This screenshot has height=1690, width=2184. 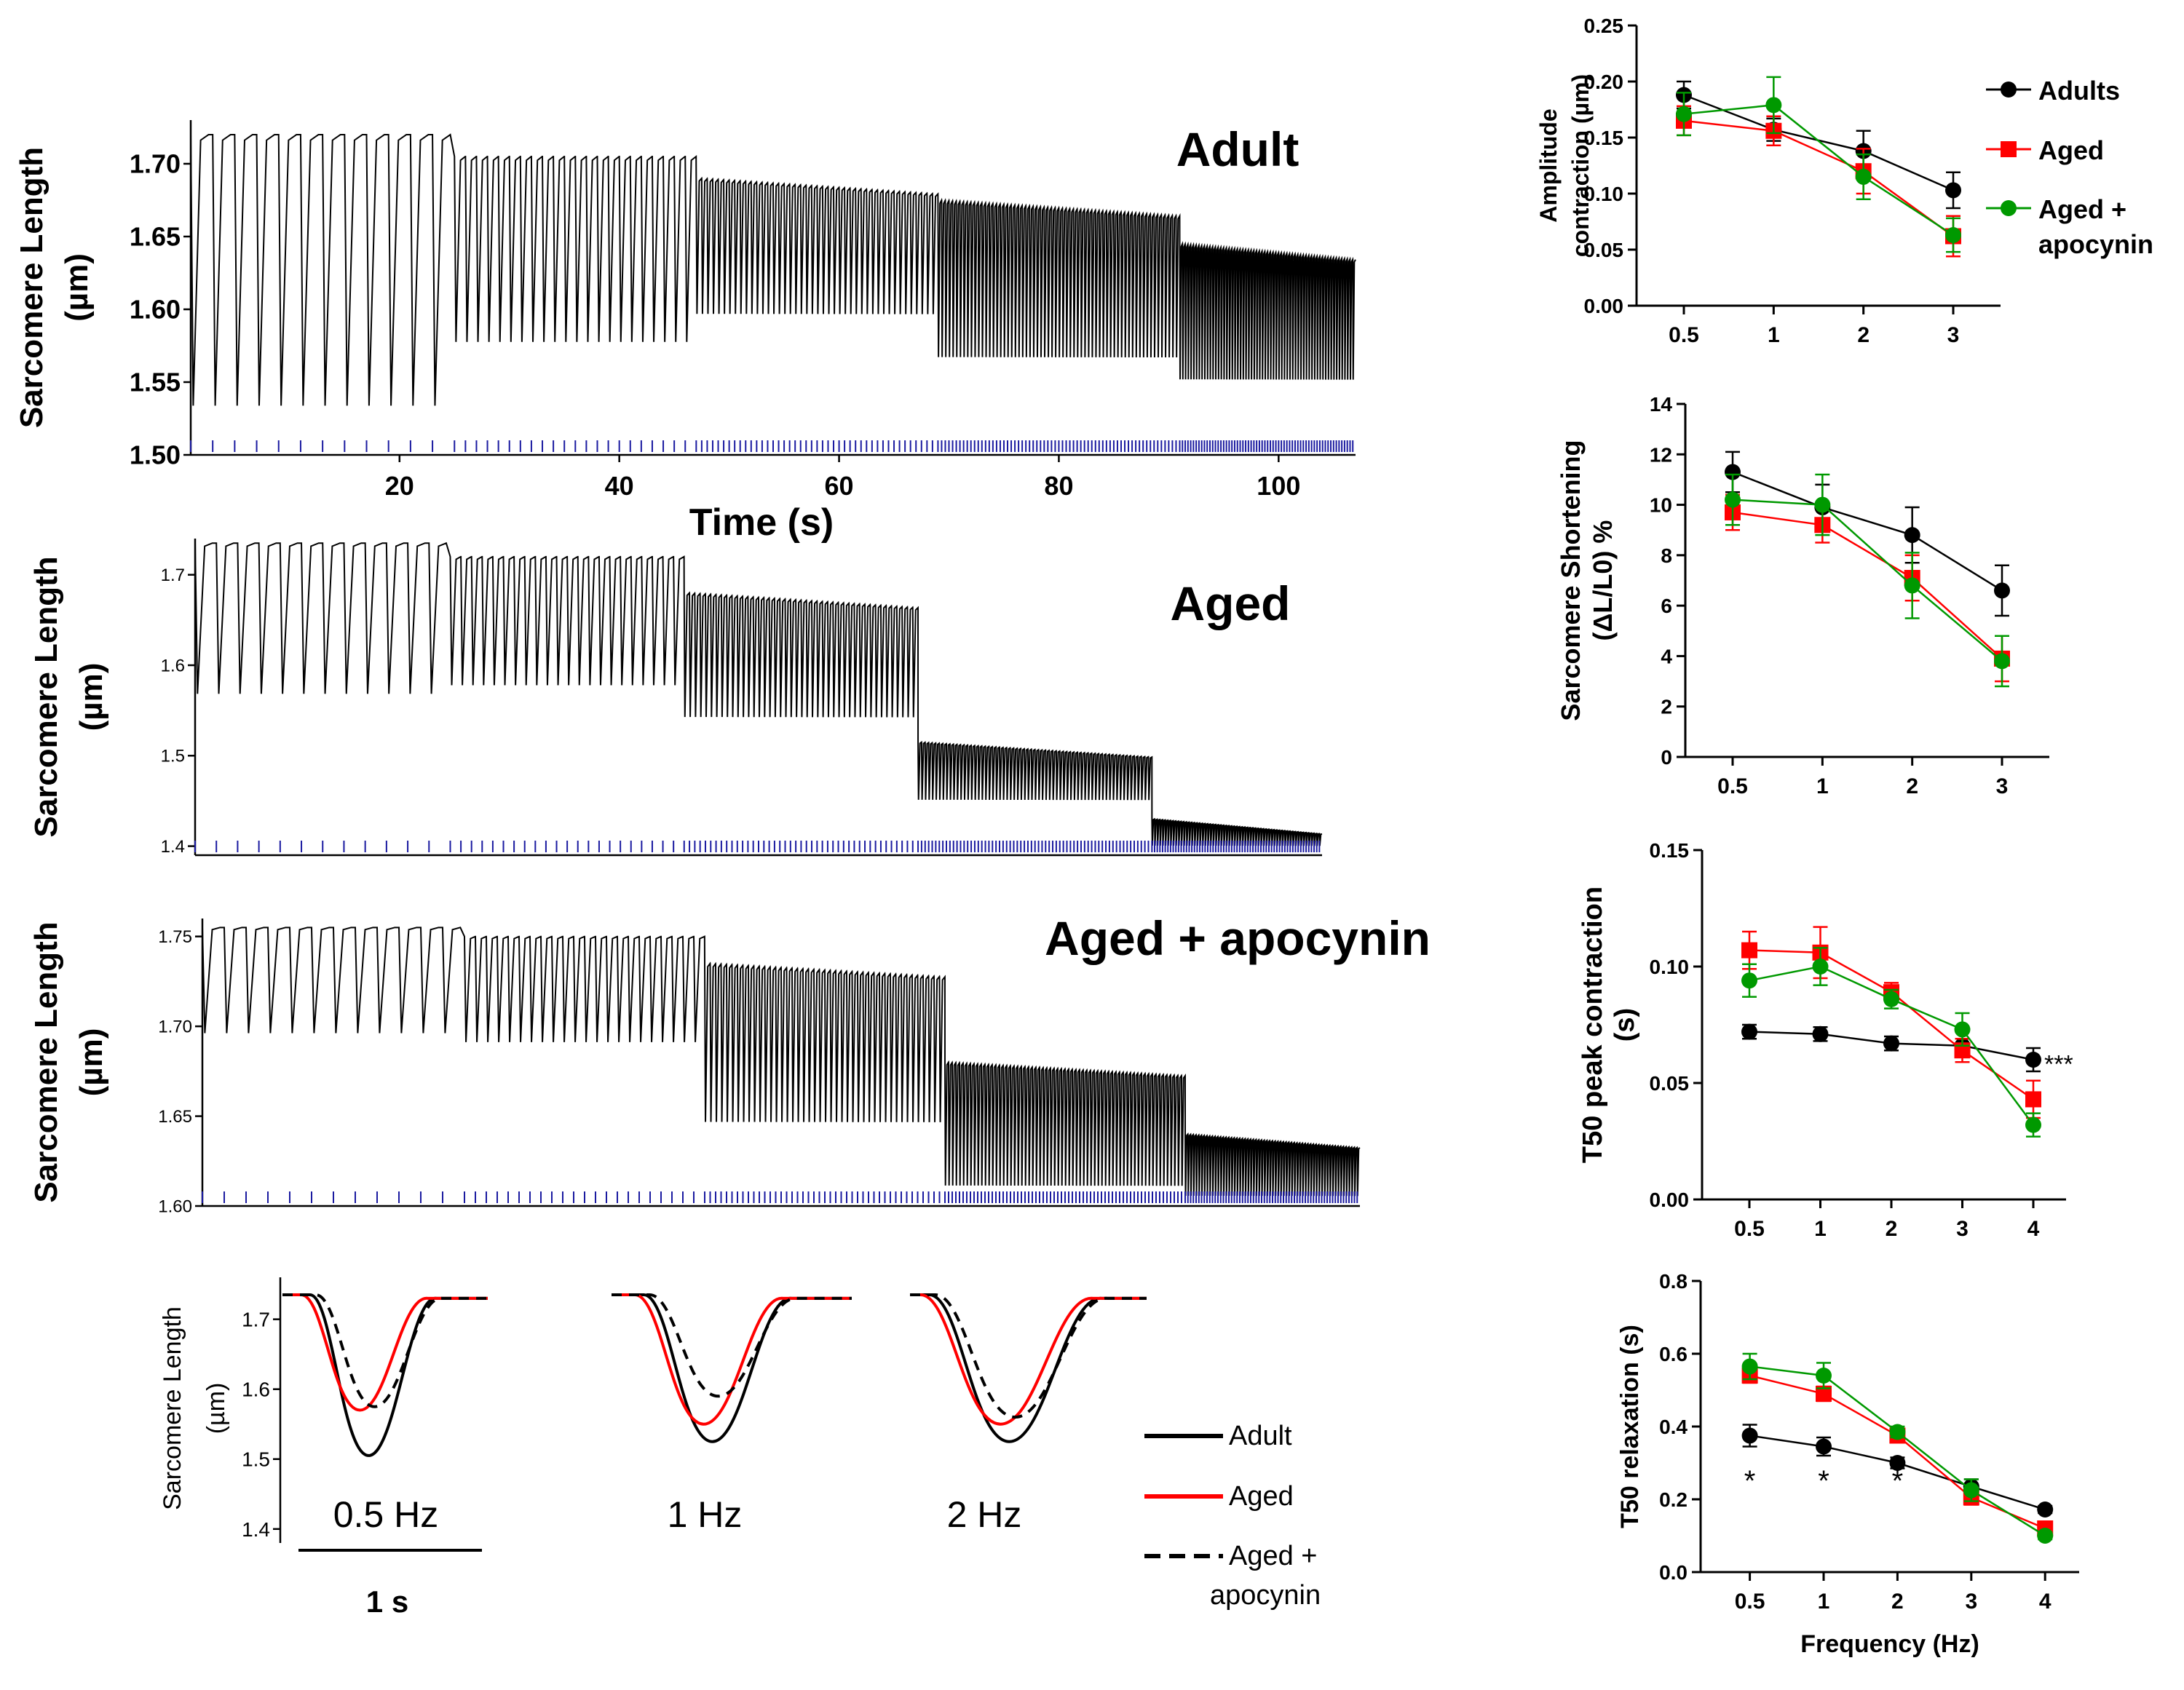 I want to click on x-tick-label: 40, so click(x=619, y=486).